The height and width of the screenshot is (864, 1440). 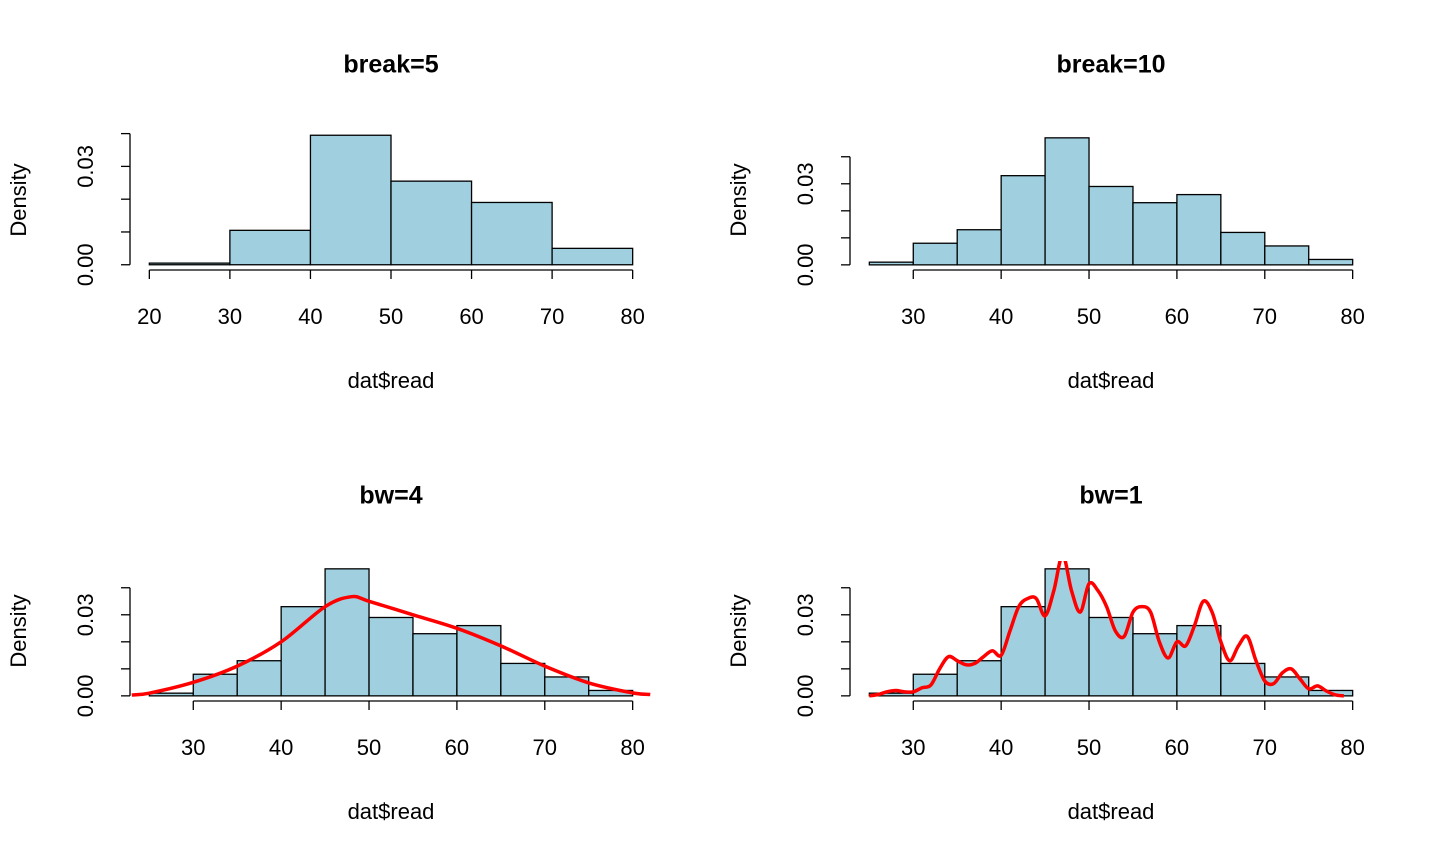 What do you see at coordinates (1110, 65) in the screenshot?
I see `chart-title: break=10` at bounding box center [1110, 65].